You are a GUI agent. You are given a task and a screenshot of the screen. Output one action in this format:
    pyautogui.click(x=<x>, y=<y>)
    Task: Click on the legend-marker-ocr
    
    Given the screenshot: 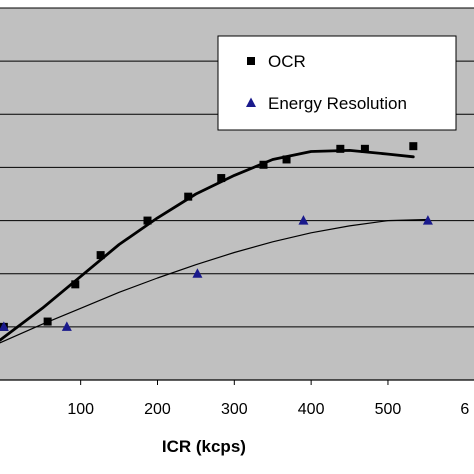 What is the action you would take?
    pyautogui.click(x=251, y=61)
    